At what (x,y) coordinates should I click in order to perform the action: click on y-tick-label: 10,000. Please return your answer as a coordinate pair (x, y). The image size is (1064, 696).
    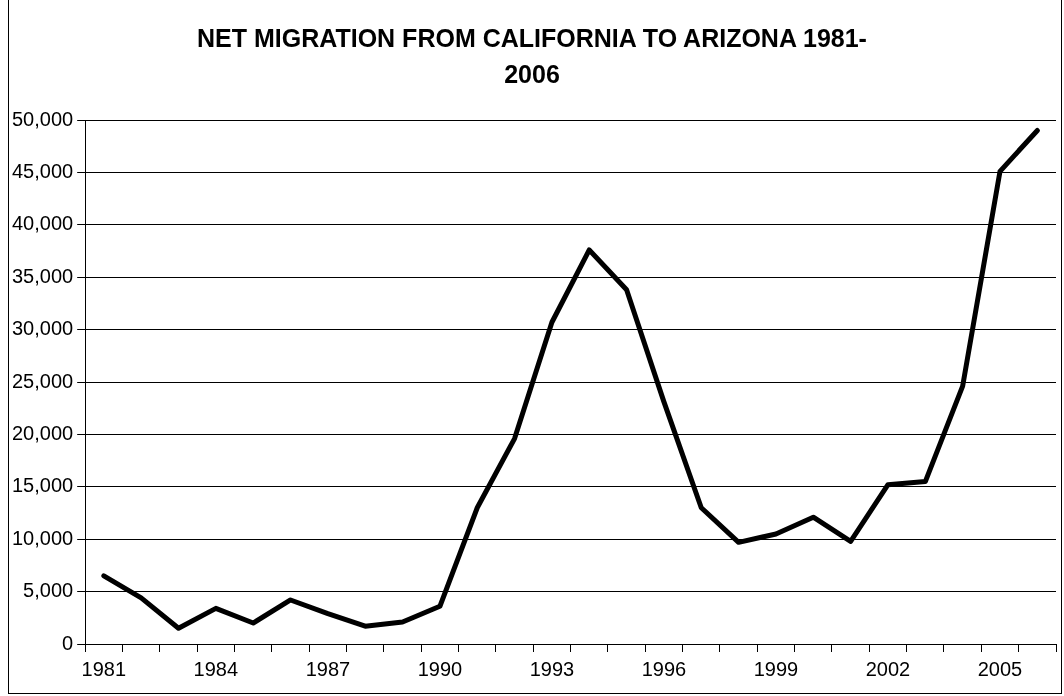
    Looking at the image, I should click on (43, 537).